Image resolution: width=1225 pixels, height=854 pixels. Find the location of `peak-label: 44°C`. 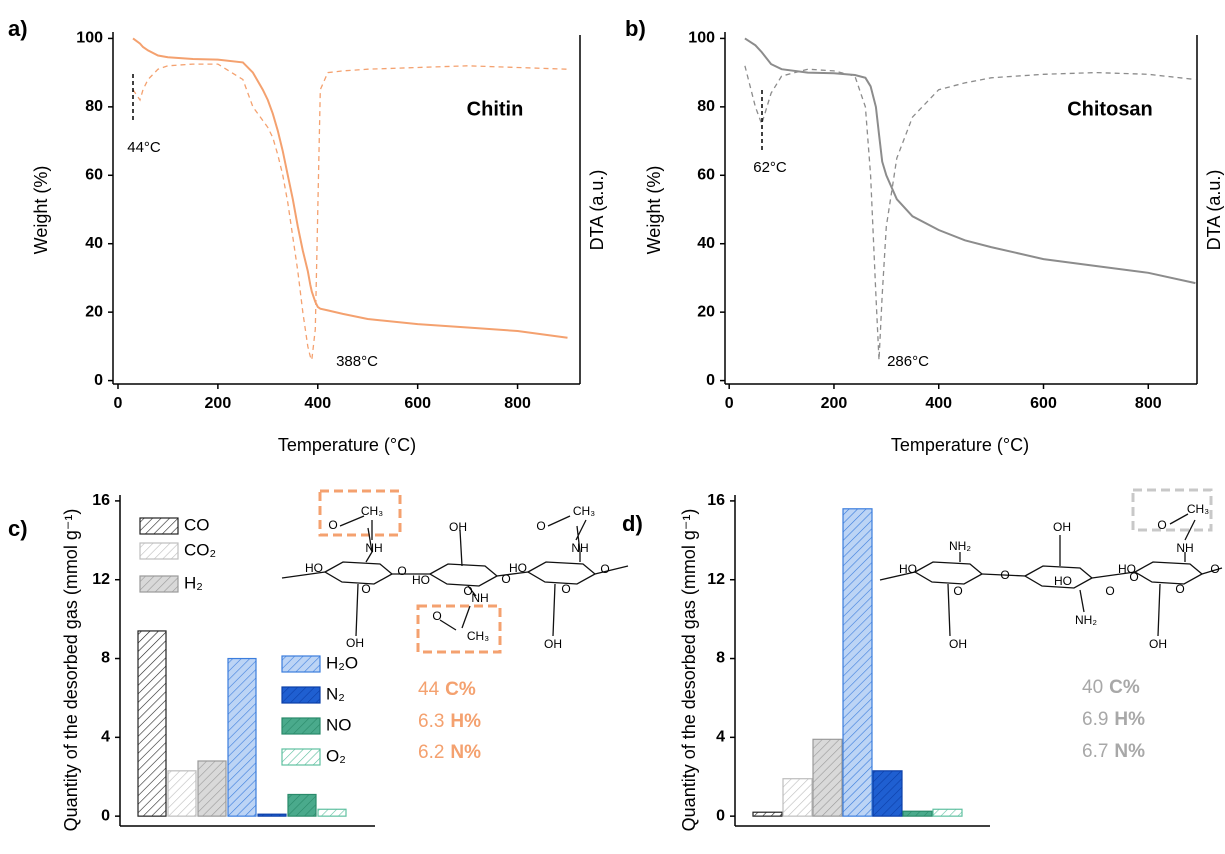

peak-label: 44°C is located at coordinates (144, 147).